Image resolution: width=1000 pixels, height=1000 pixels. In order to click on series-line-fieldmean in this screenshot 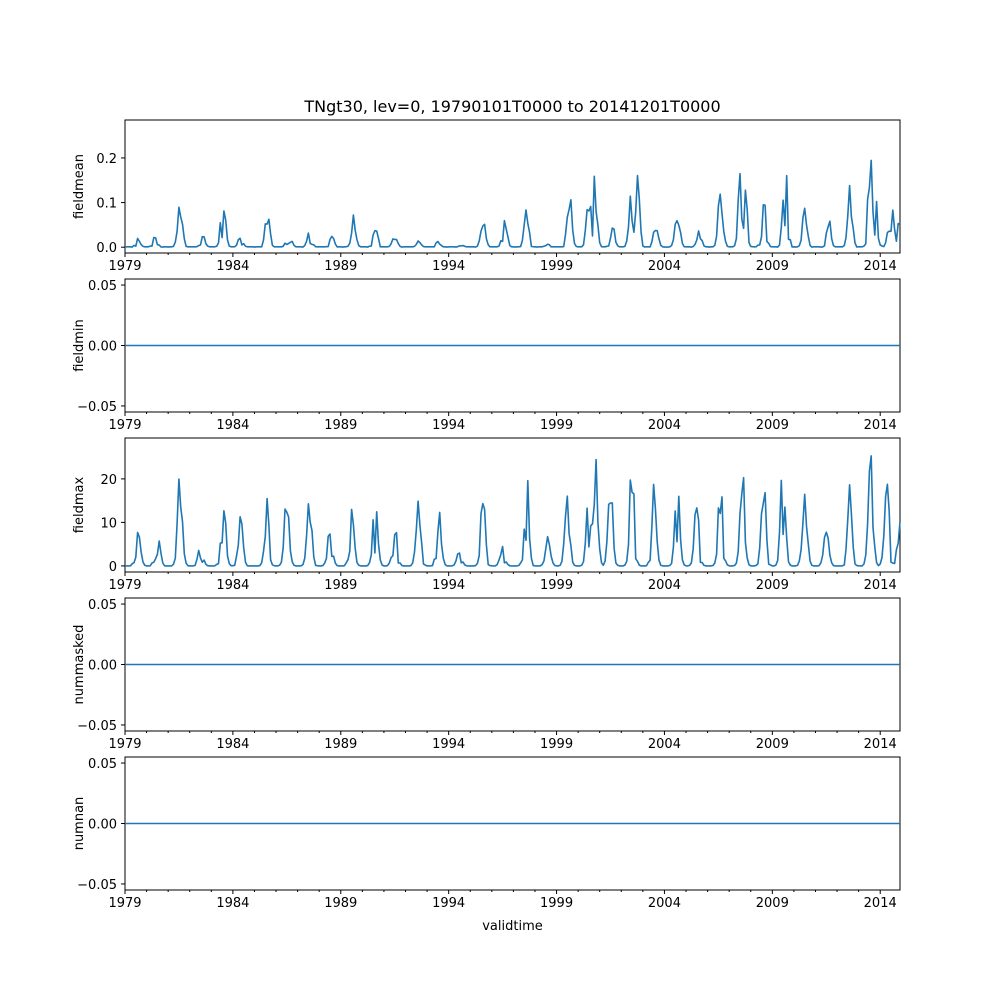, I will do `click(513, 203)`.